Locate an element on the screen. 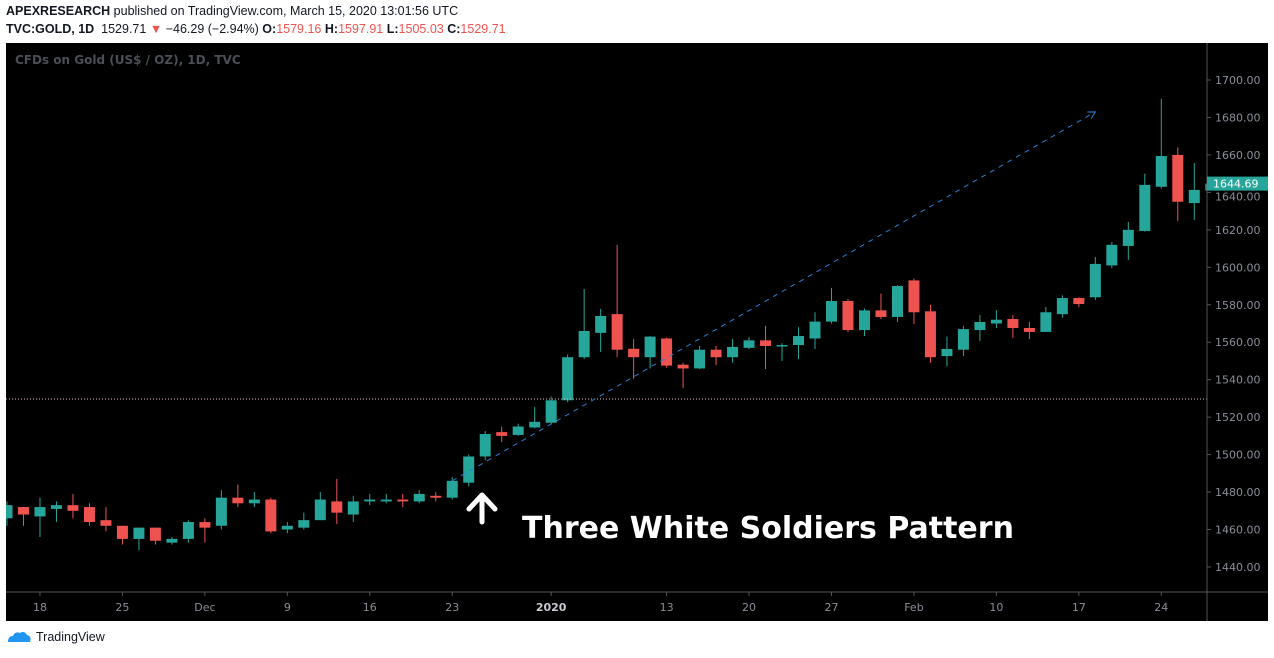  low-value: 1505.03 is located at coordinates (421, 29).